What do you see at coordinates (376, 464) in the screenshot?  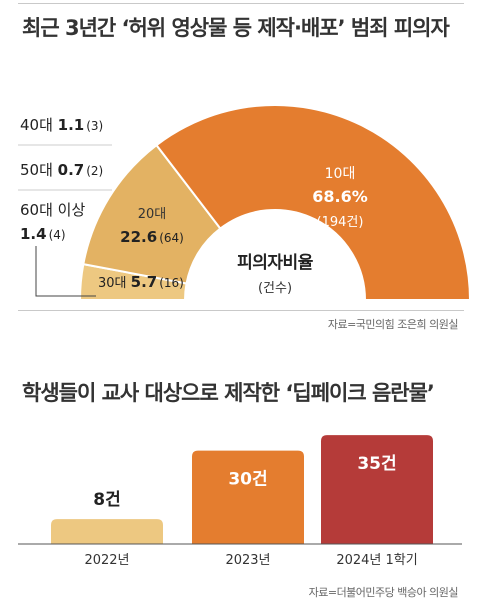 I see `bar-value-2024-s1: 35건` at bounding box center [376, 464].